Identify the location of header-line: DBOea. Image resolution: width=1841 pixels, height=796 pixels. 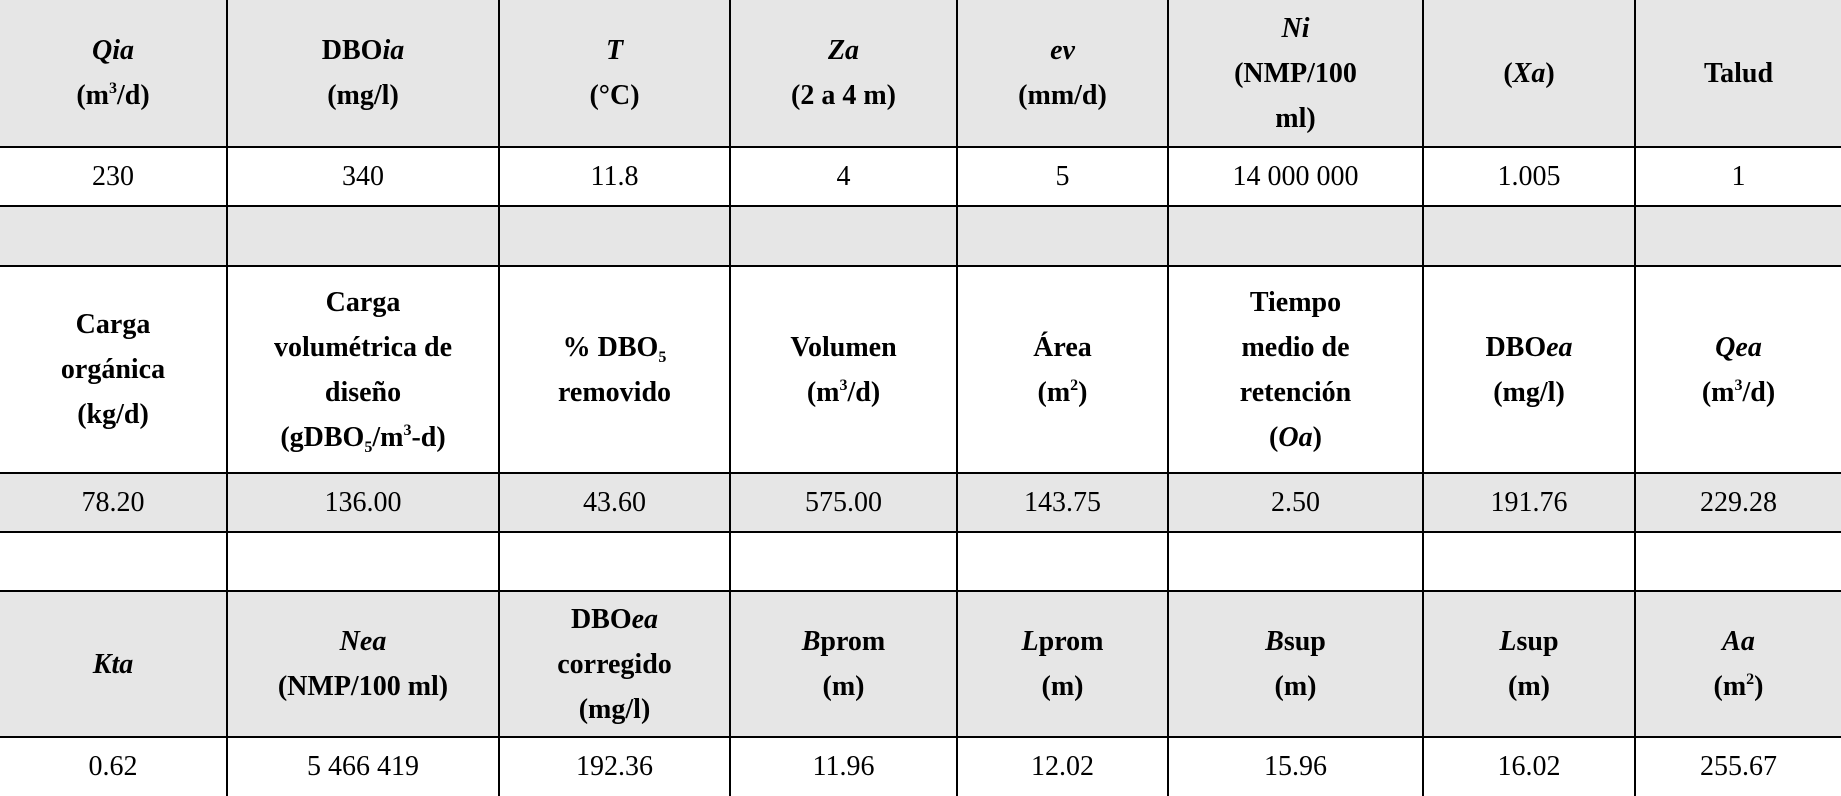
(1529, 347).